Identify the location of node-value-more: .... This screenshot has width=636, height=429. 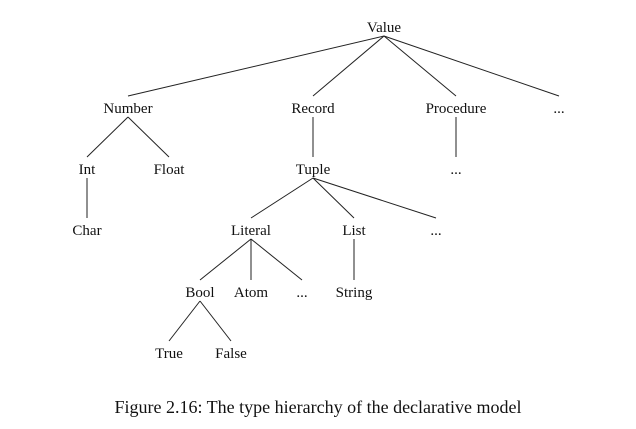
(558, 109).